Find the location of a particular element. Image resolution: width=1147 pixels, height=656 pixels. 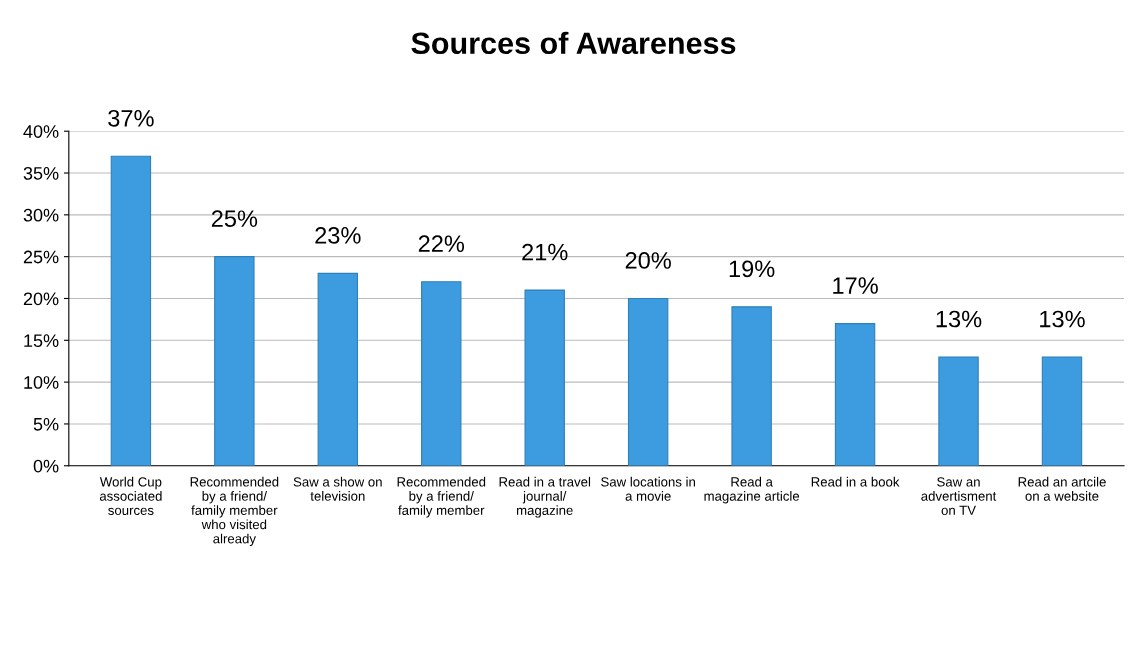

x-tick-label: Recommended by a friend/ family member who visited already is located at coordinates (234, 511).